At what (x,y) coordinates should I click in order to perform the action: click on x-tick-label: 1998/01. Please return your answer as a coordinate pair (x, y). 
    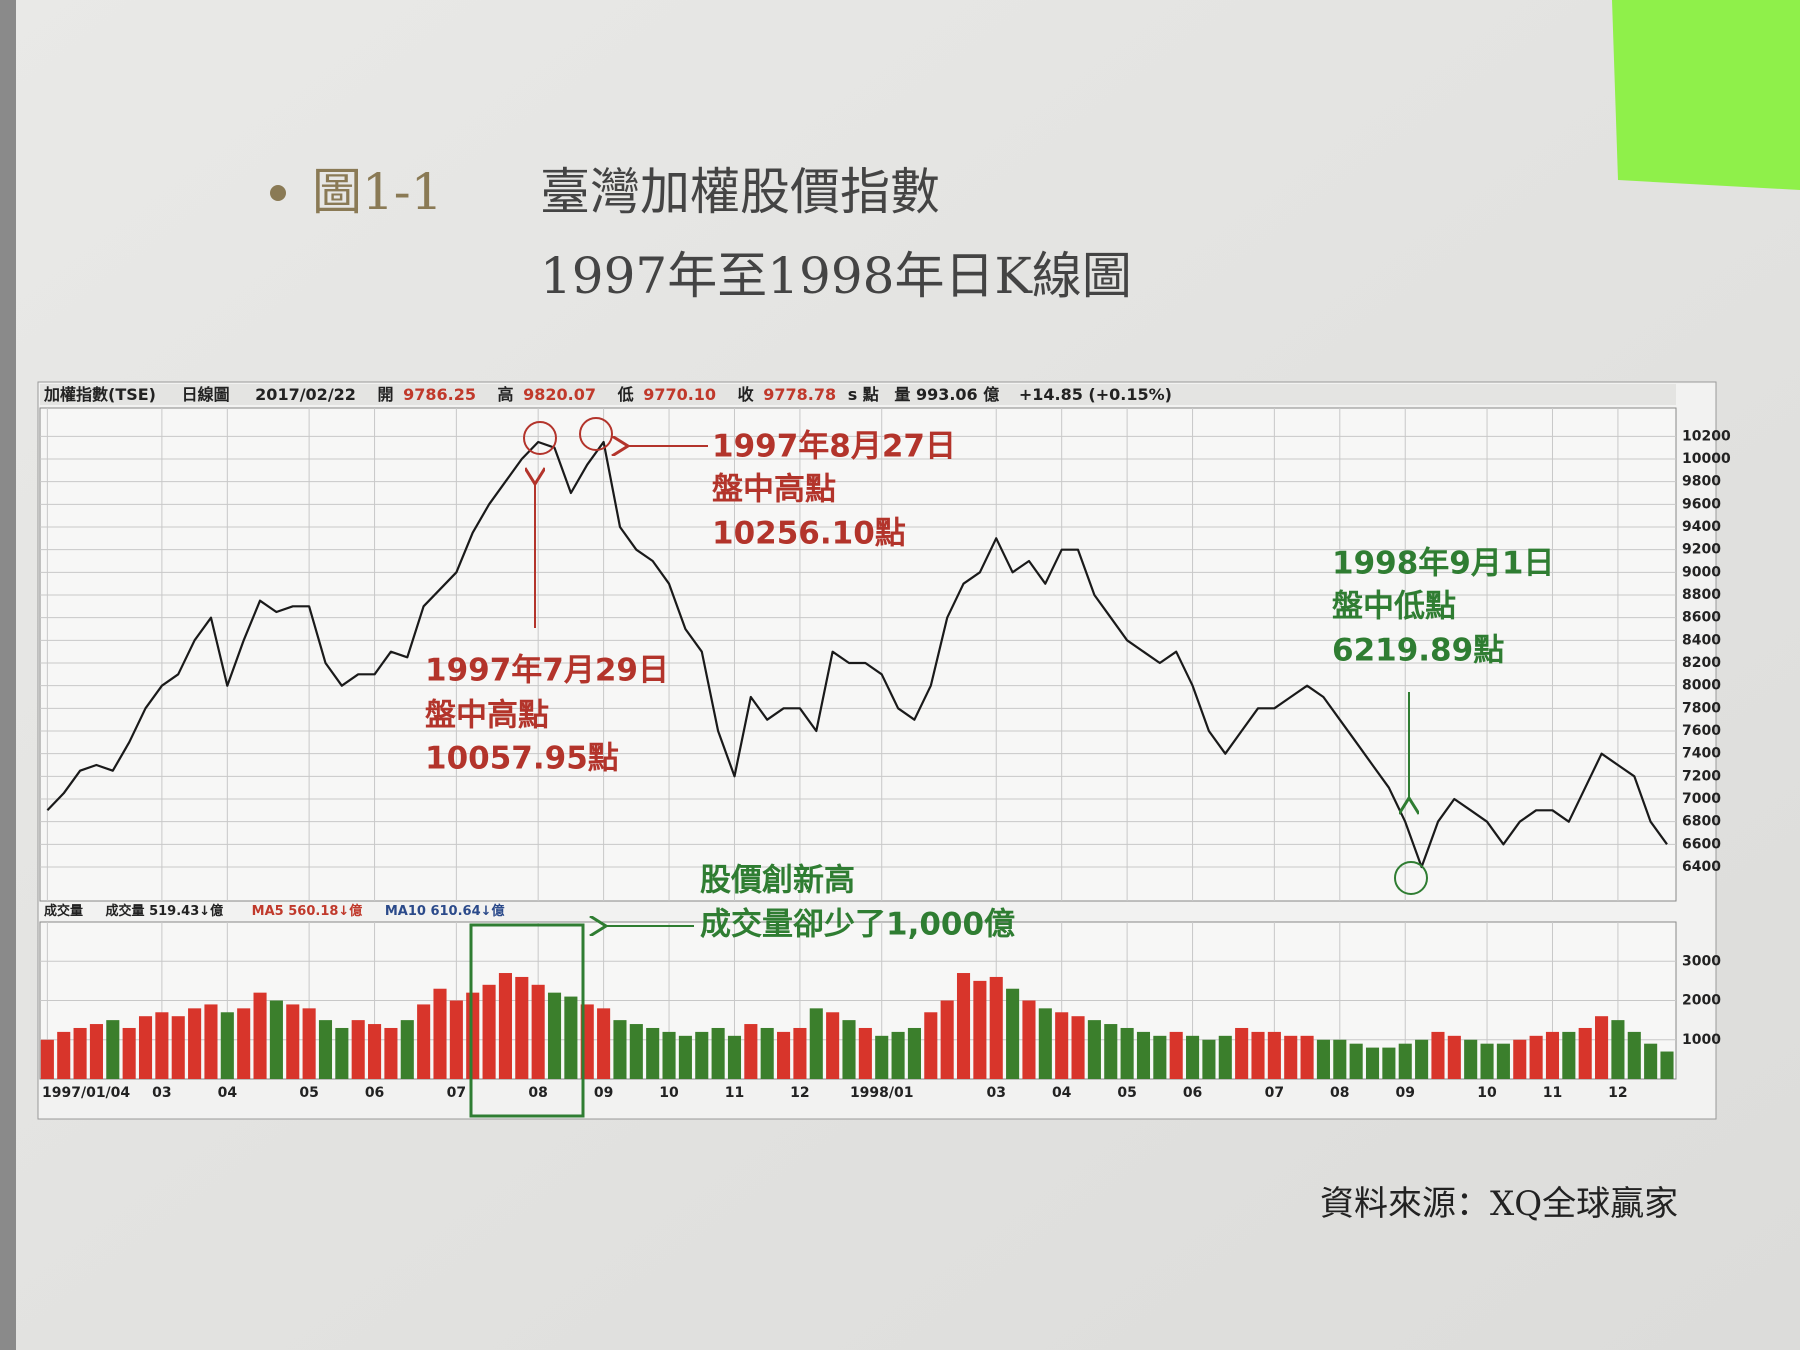
    Looking at the image, I should click on (882, 1093).